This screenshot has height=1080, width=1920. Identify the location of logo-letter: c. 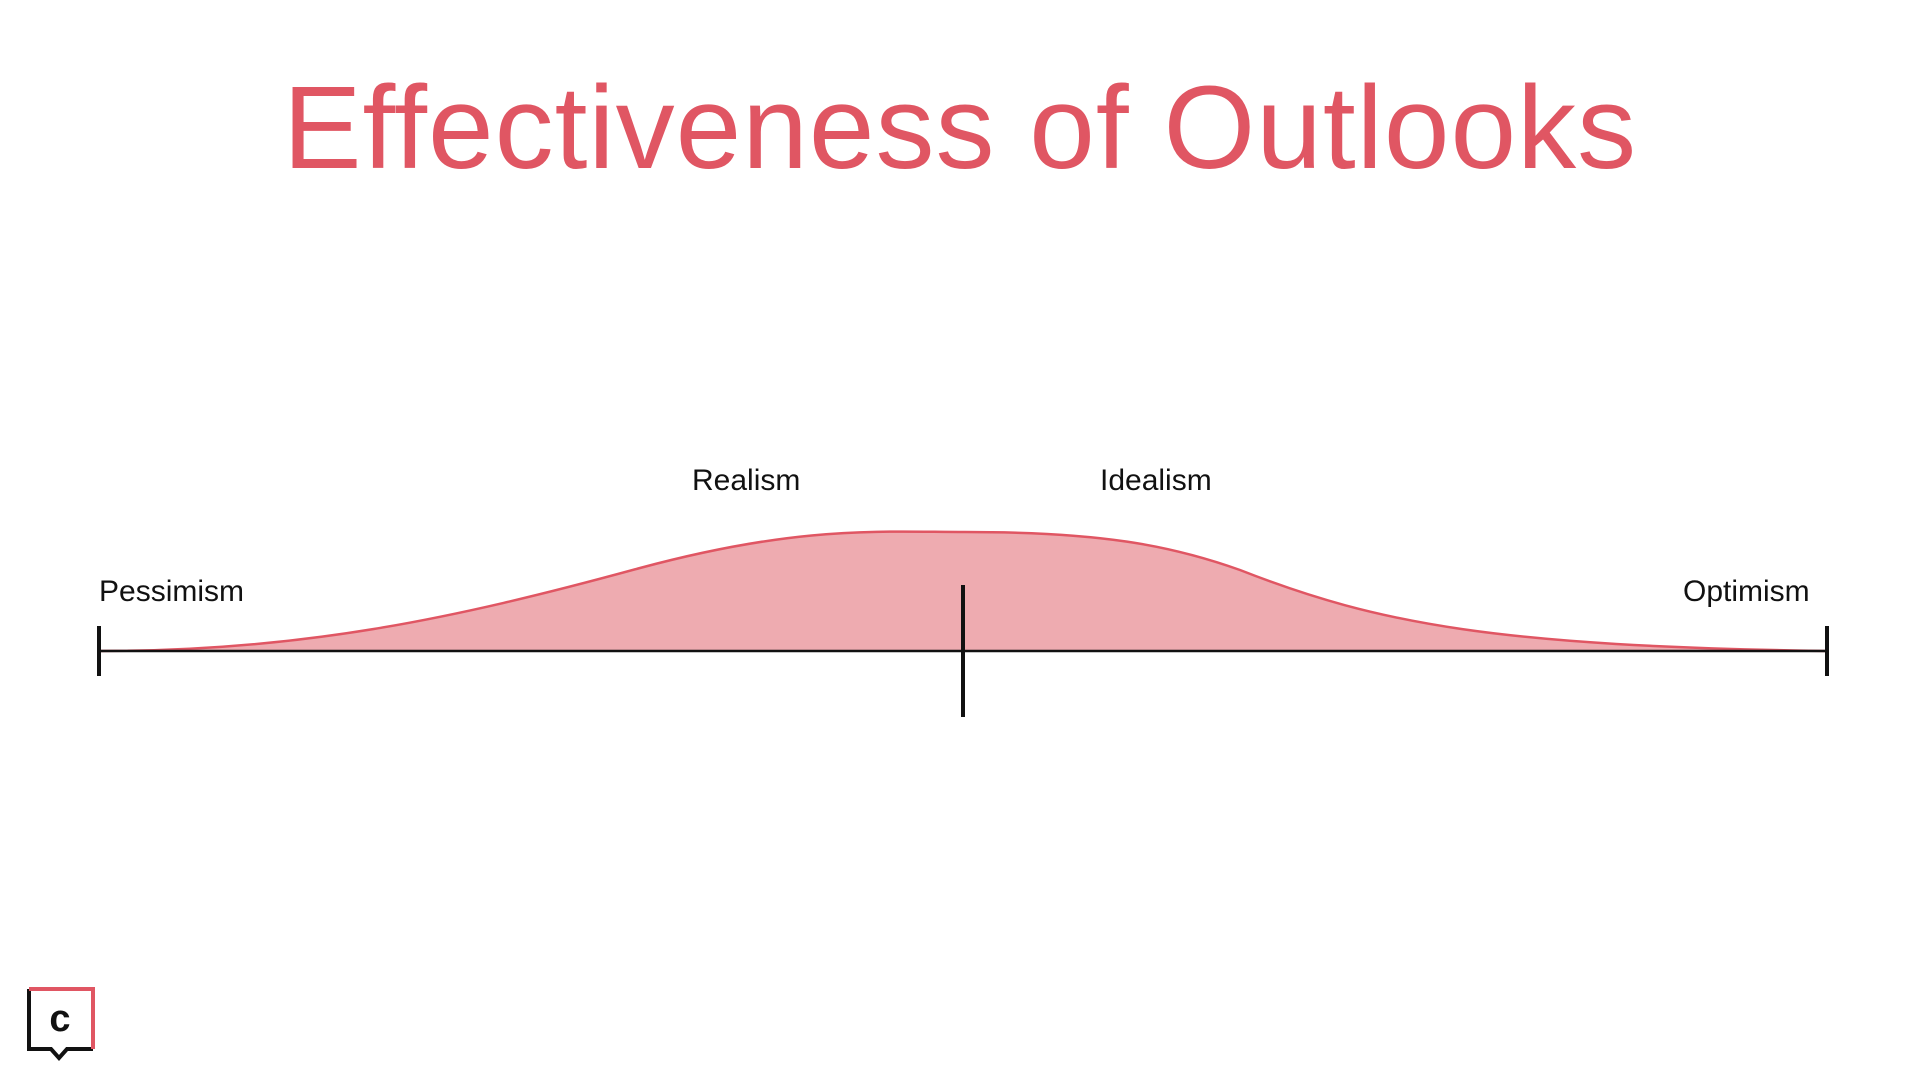
(59, 1019).